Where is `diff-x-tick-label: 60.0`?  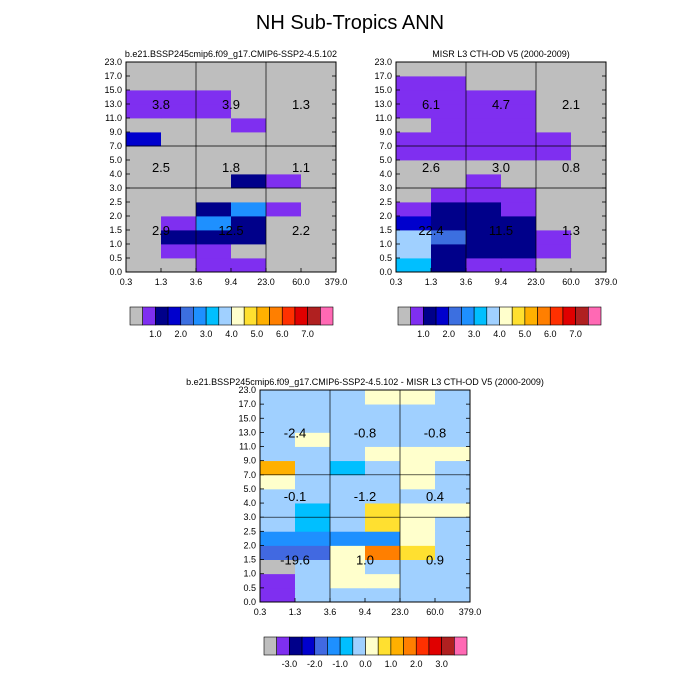
diff-x-tick-label: 60.0 is located at coordinates (435, 612).